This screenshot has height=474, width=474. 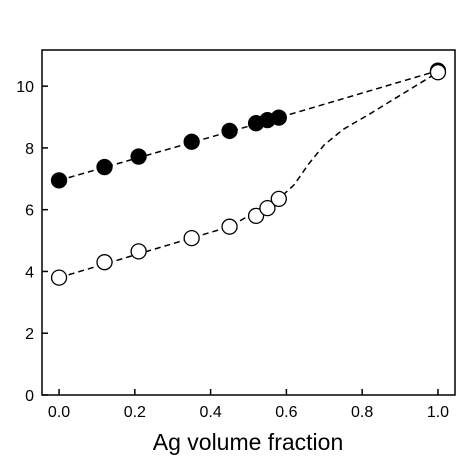 I want to click on y-tick-label: 4, so click(x=29, y=272).